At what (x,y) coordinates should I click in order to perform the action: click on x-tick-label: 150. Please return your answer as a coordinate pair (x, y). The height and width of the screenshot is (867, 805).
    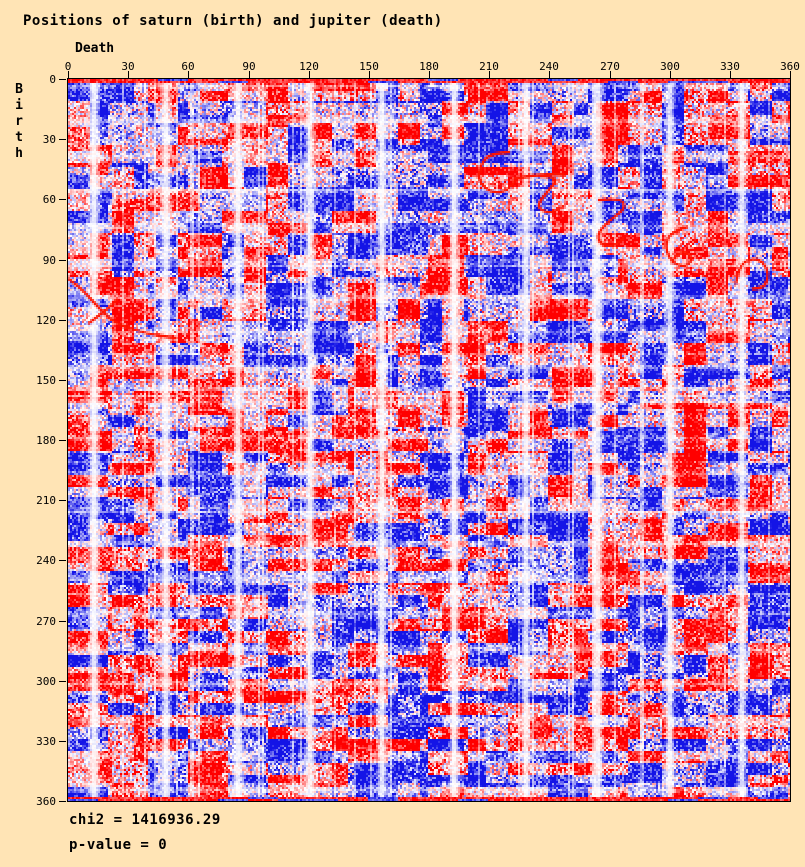
    Looking at the image, I should click on (369, 66).